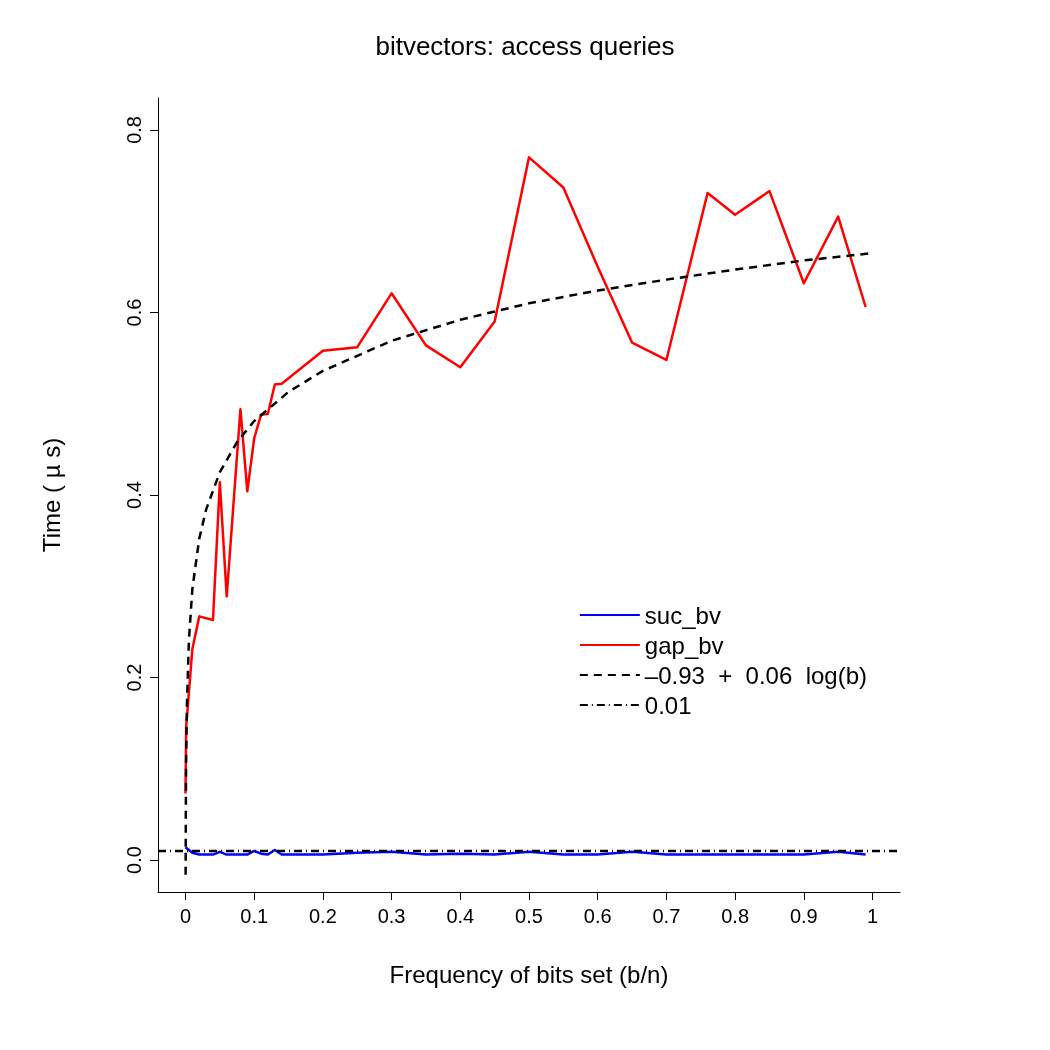 This screenshot has width=1050, height=1050. Describe the element at coordinates (185, 916) in the screenshot. I see `x-tick-label: 0` at that location.